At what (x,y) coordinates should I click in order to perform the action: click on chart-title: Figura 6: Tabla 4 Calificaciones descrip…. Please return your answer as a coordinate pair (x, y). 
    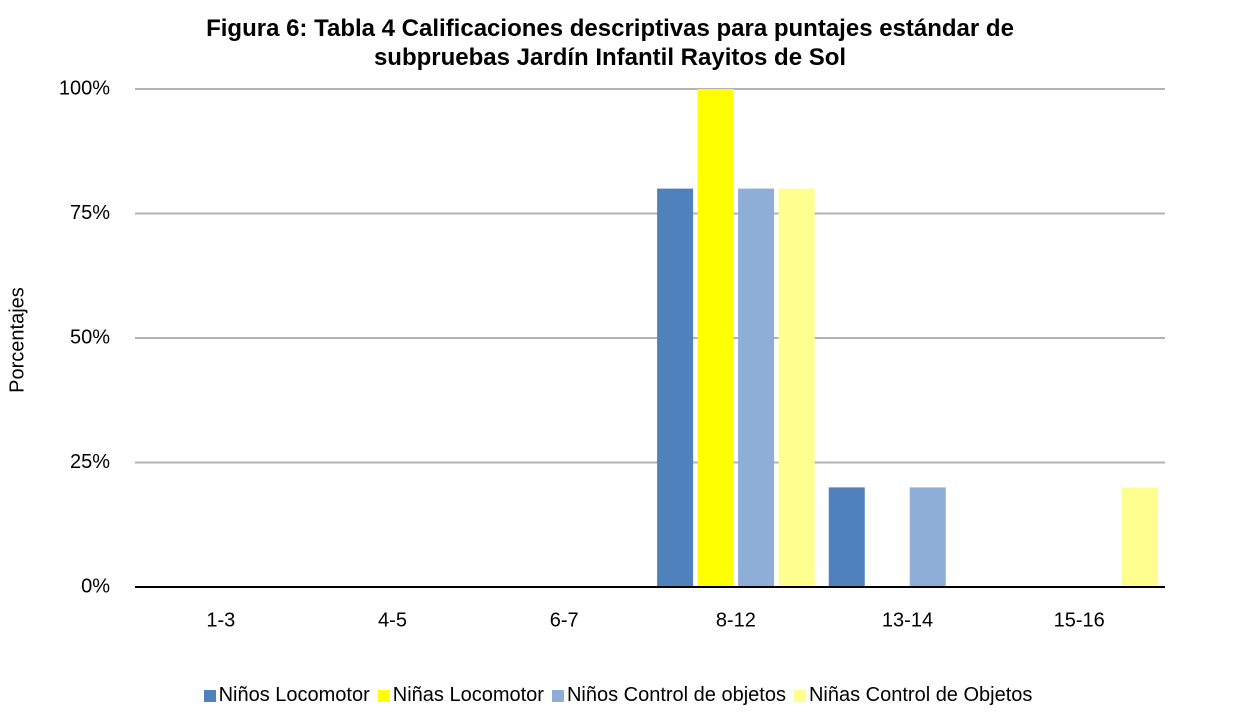
    Looking at the image, I should click on (610, 43).